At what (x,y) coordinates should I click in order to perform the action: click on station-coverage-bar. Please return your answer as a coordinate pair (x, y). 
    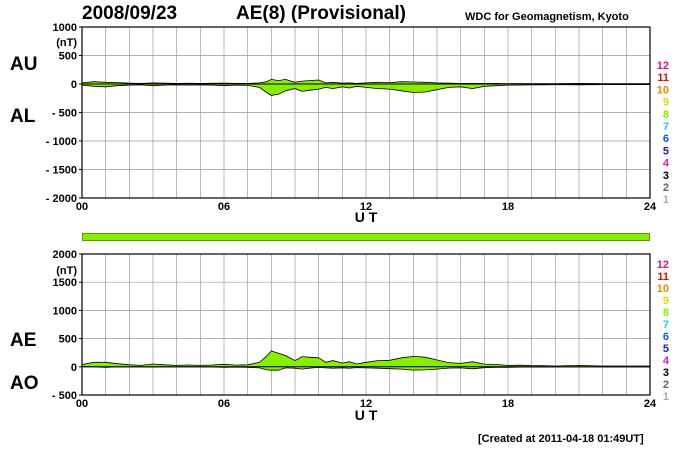
    Looking at the image, I should click on (366, 237).